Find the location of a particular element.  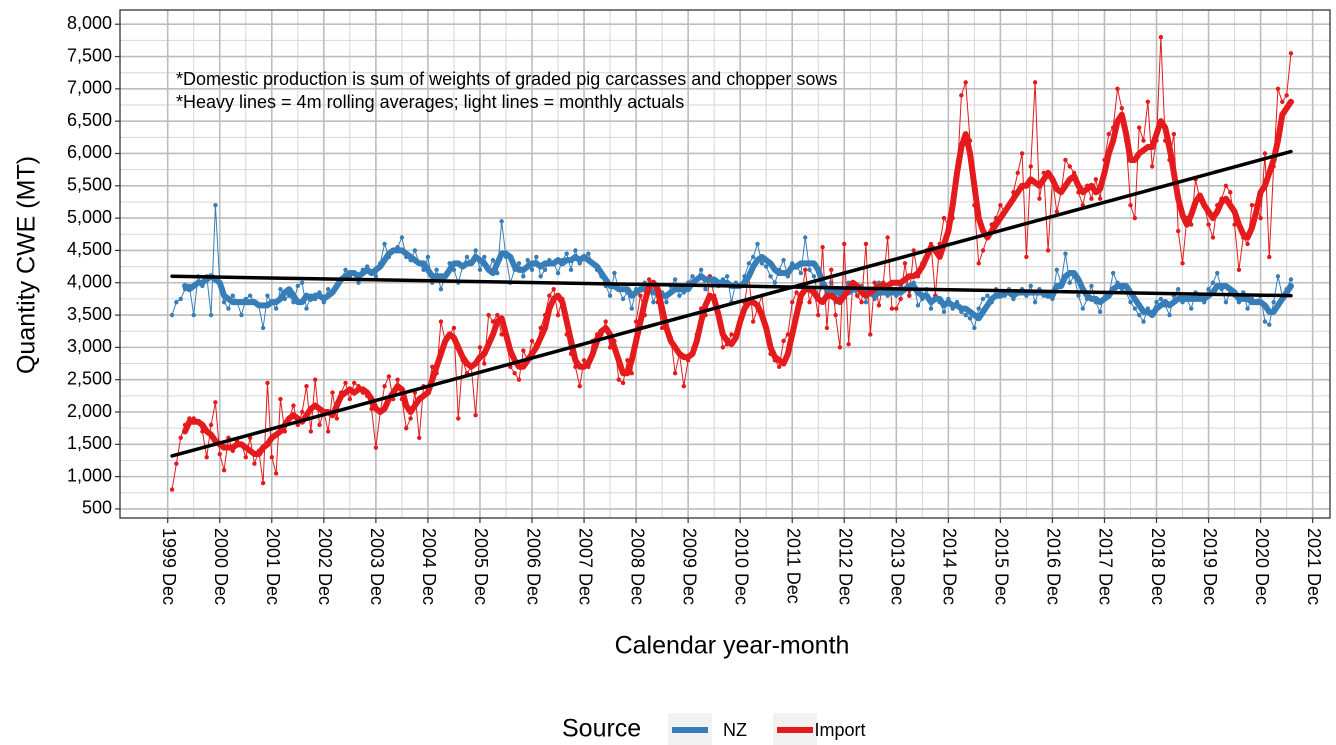

x-tick-label: 2002 Dec is located at coordinates (325, 566).